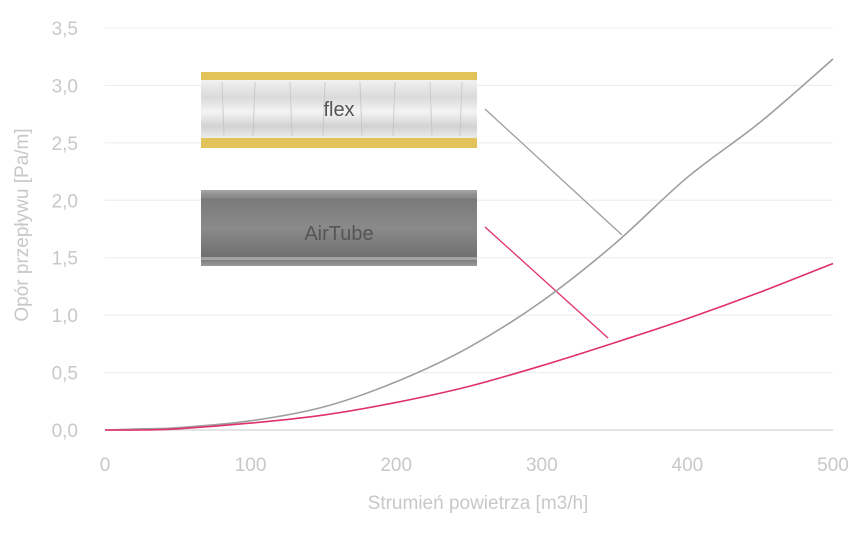 The width and height of the screenshot is (863, 552). Describe the element at coordinates (65, 86) in the screenshot. I see `y-tick-label: 3,0` at that location.